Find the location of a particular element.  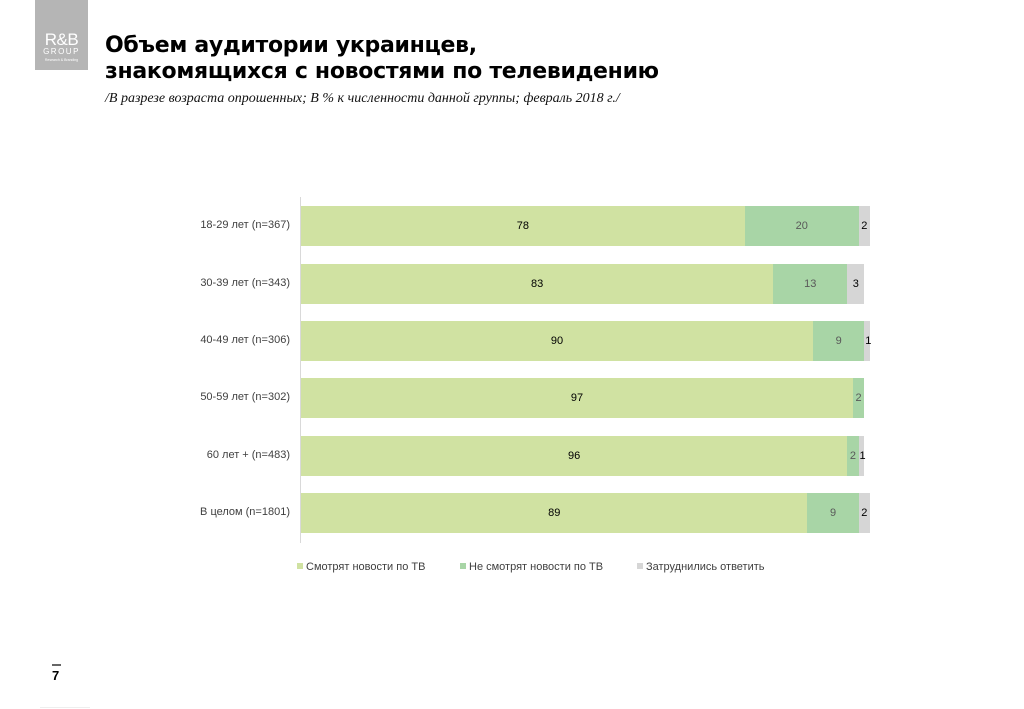

y-axis-line is located at coordinates (300, 370).